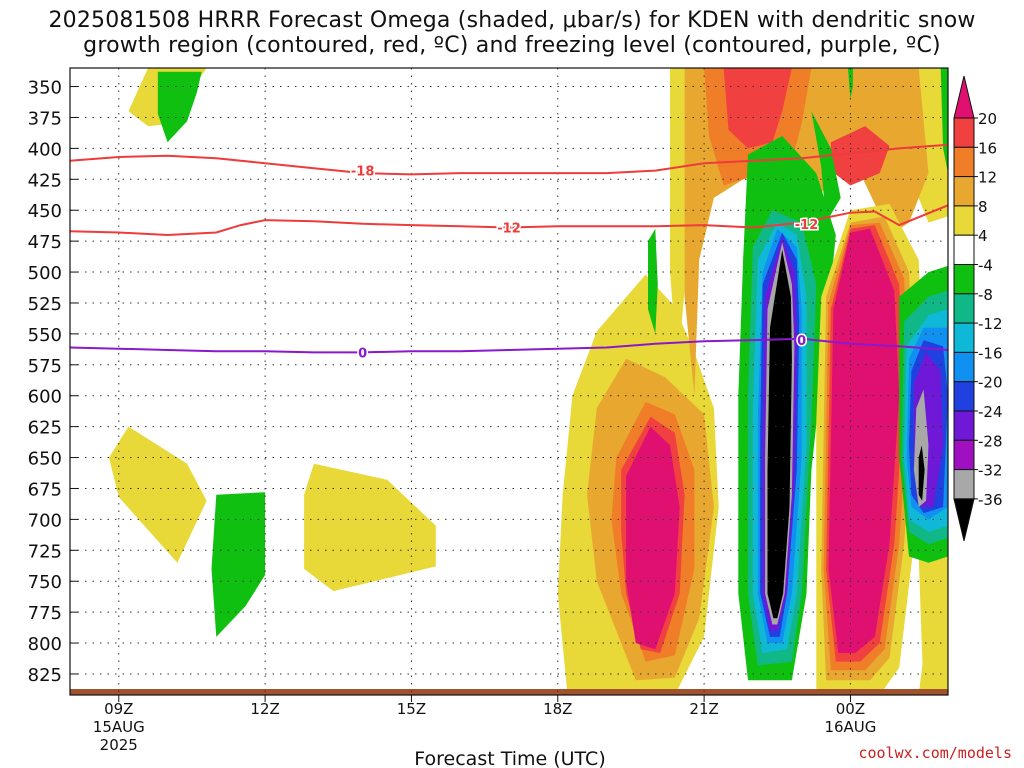 Image resolution: width=1024 pixels, height=768 pixels. I want to click on colorbar: 20 16 12 8 4 -4 -8 -12 -16 -20 -24 -28 -32 -36, so click(978, 308).